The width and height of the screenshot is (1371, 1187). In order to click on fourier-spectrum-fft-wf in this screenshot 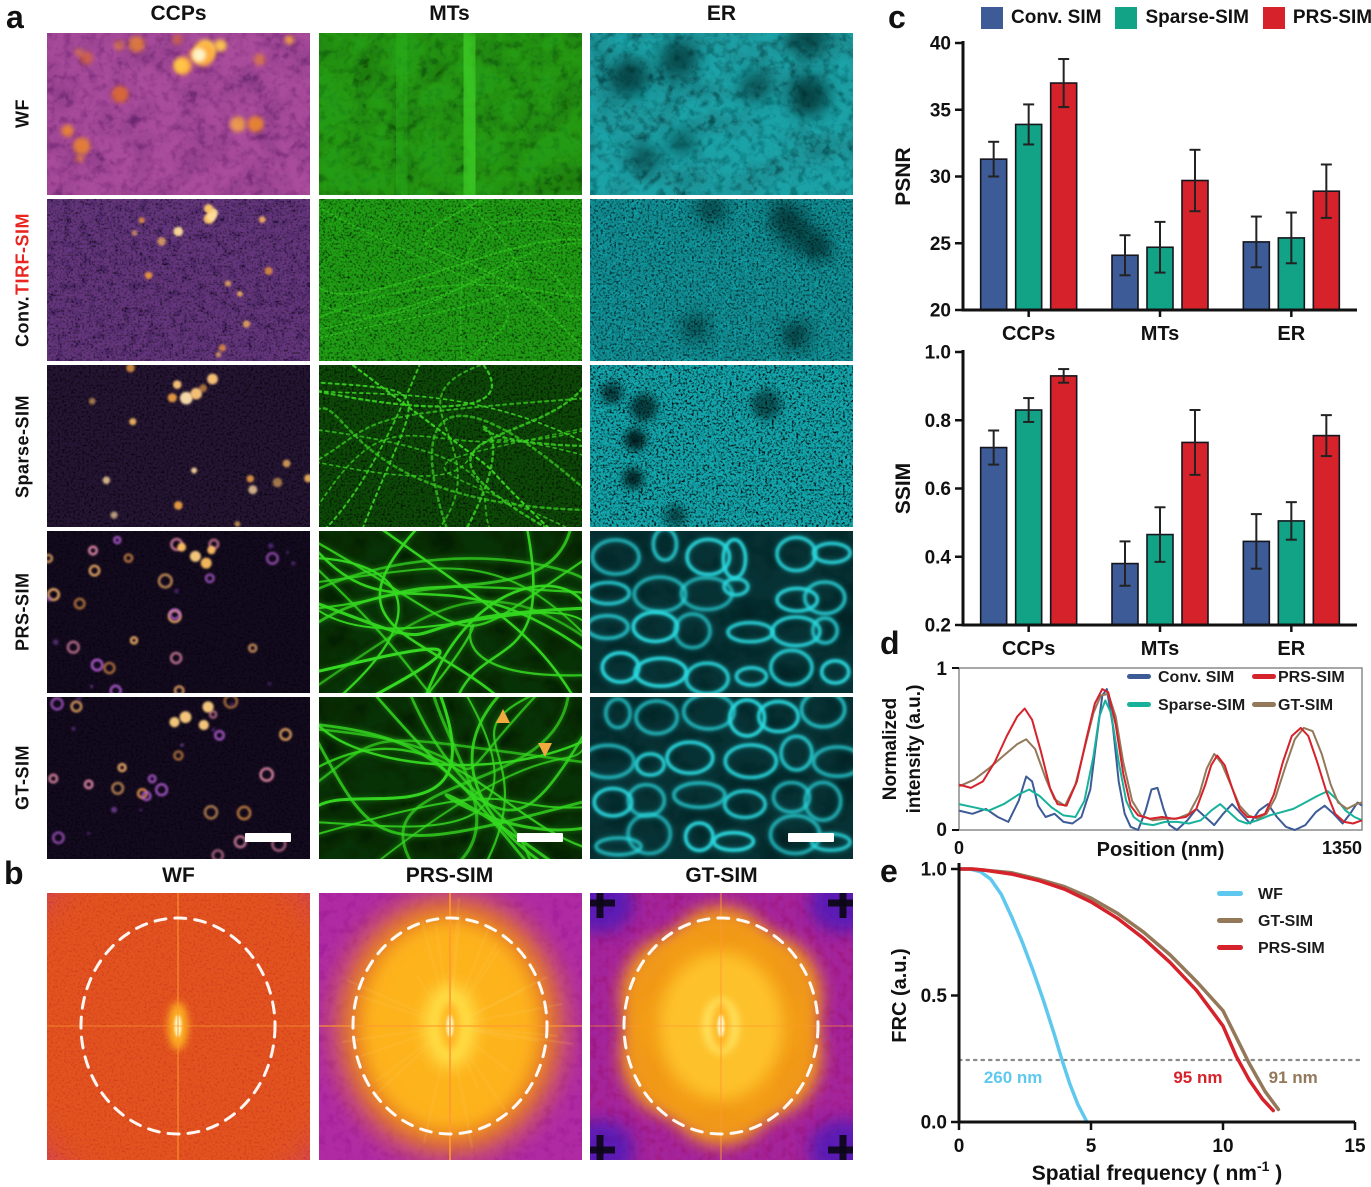, I will do `click(178, 1014)`.